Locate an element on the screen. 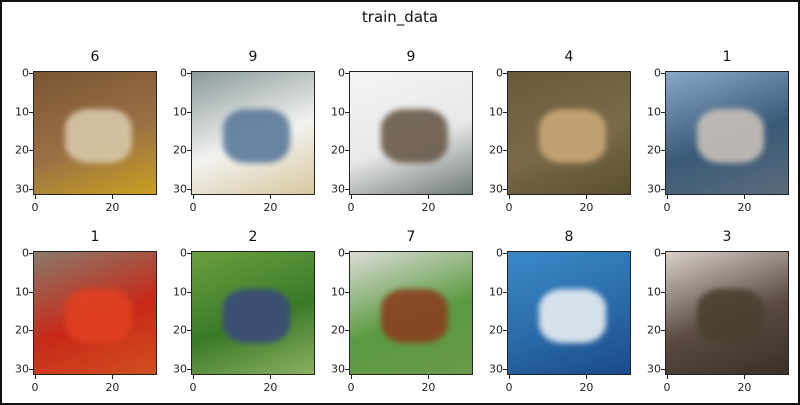 The image size is (800, 405). subplot-title: 9 is located at coordinates (411, 57).